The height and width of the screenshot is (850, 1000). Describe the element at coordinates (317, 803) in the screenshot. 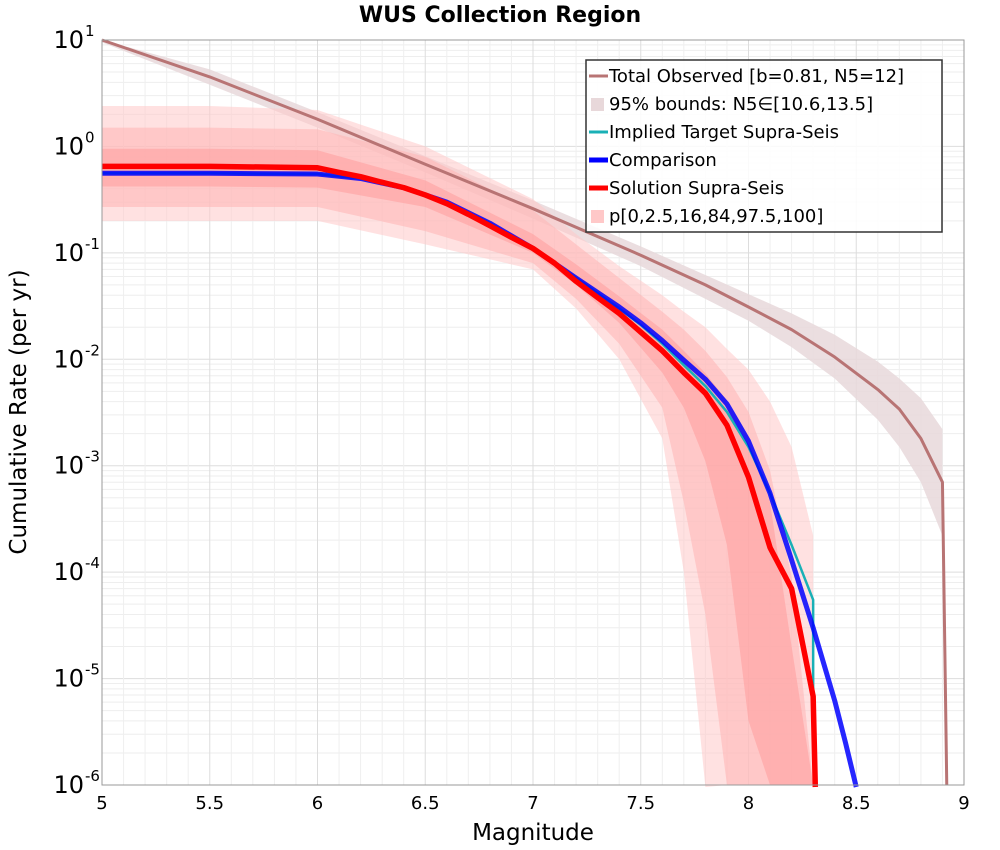

I see `x-tick-label: 6` at that location.